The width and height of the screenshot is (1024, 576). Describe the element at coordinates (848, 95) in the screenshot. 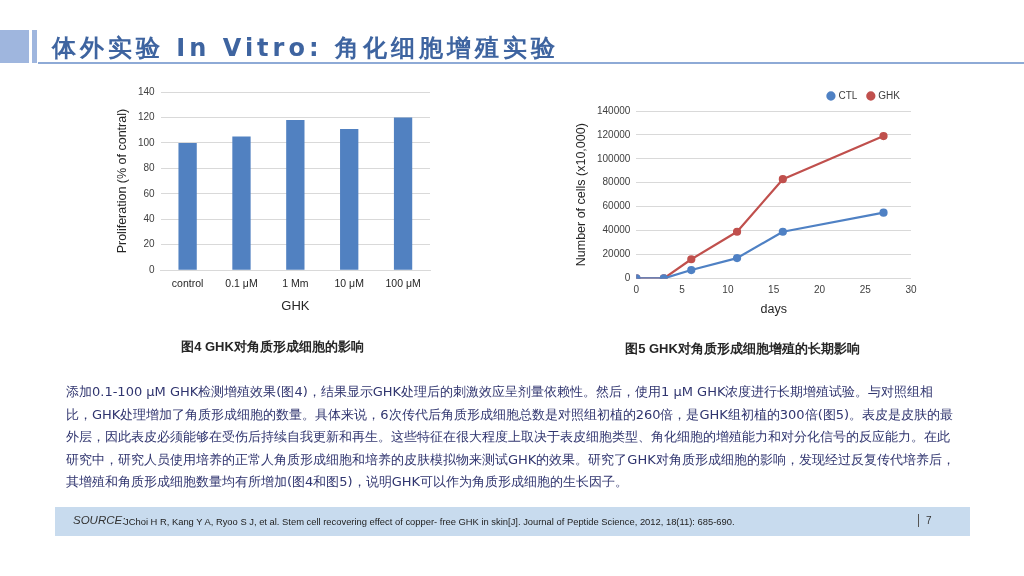

I see `legend-label: CTL` at that location.